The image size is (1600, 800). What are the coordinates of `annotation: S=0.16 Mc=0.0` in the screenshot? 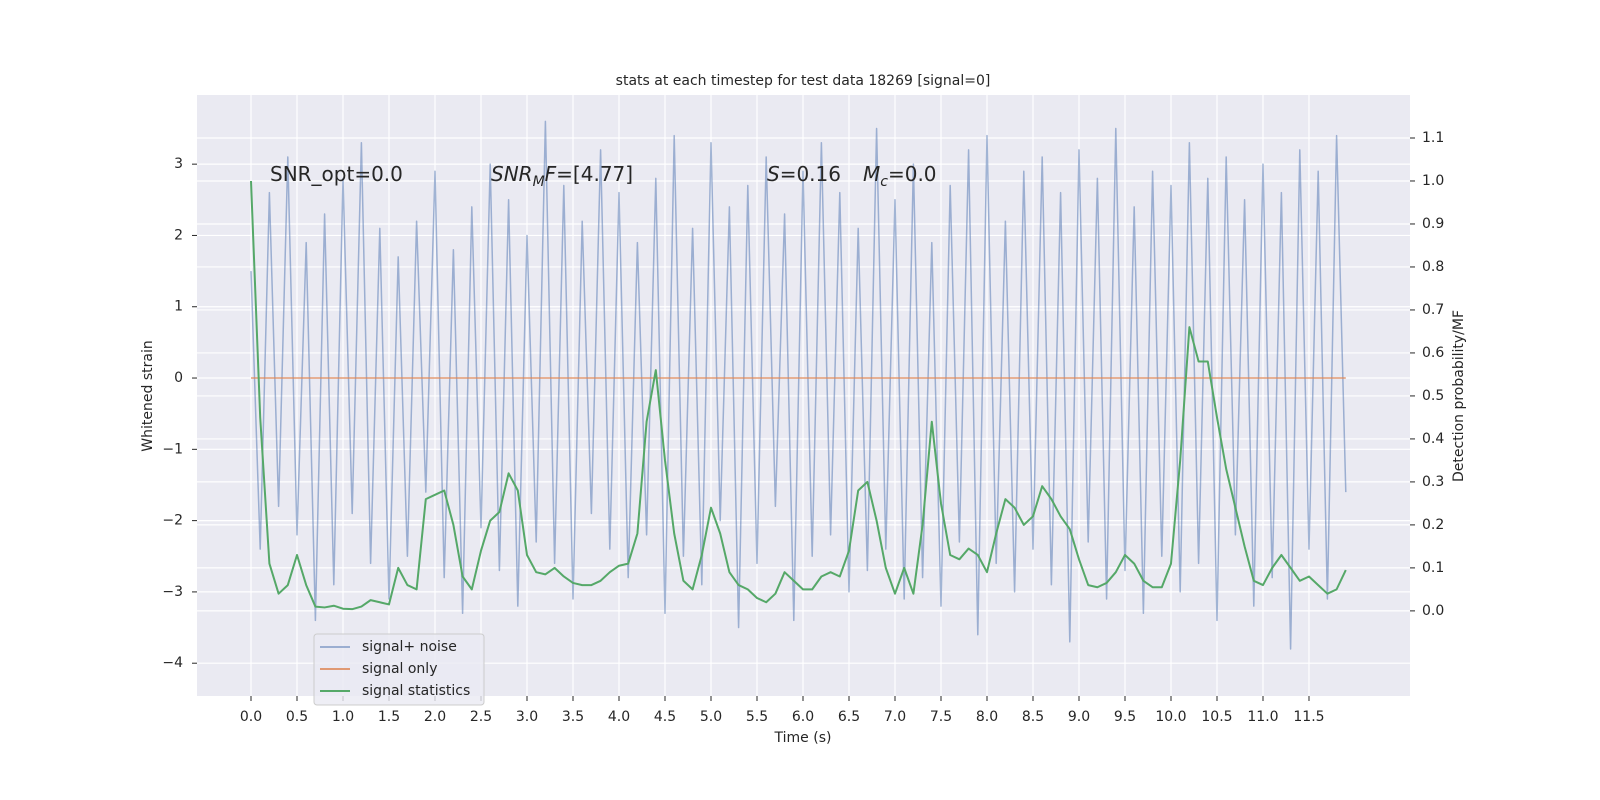 It's located at (852, 176).